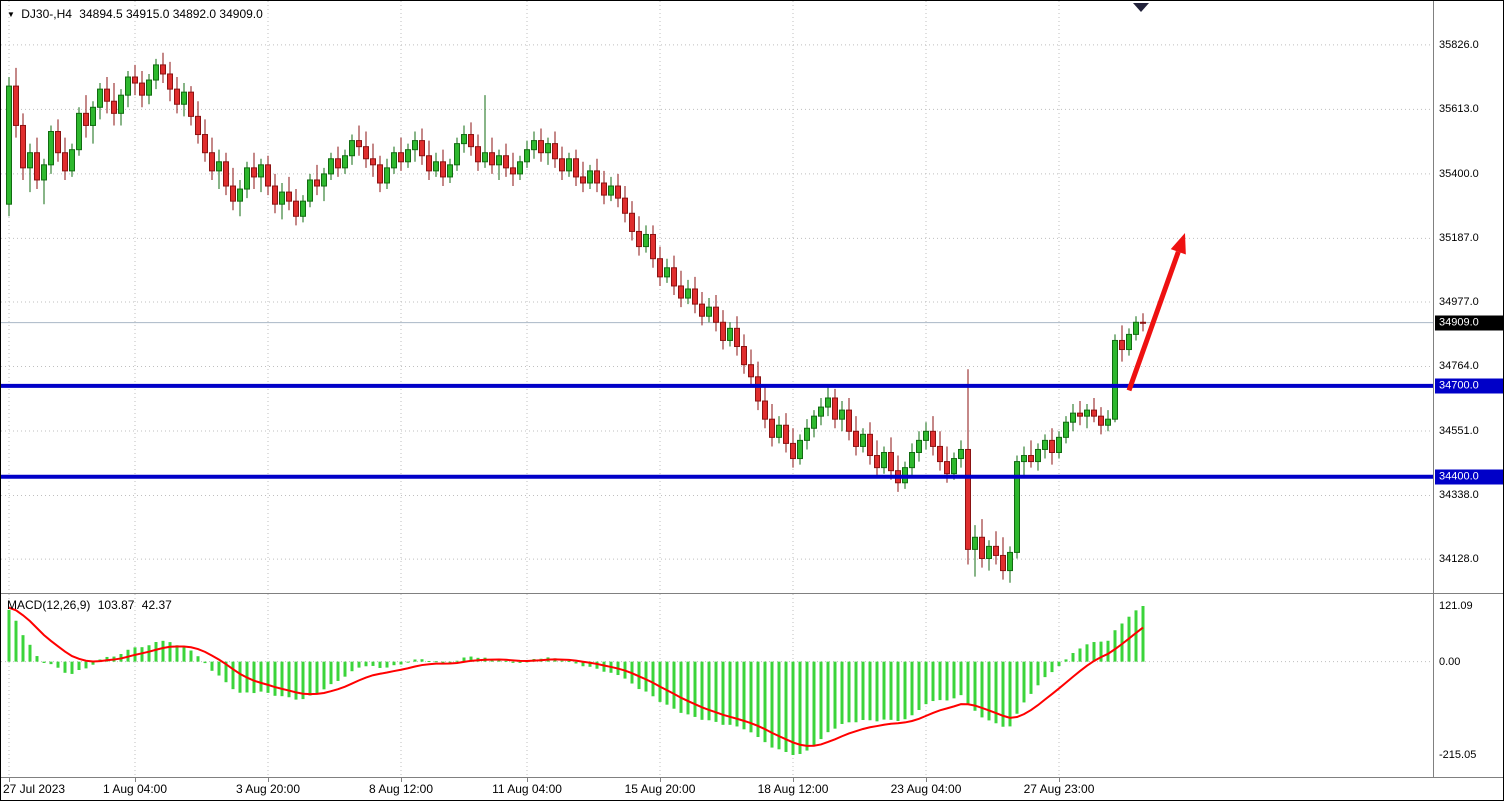 The height and width of the screenshot is (801, 1504). I want to click on trend-arrow, so click(1156, 312).